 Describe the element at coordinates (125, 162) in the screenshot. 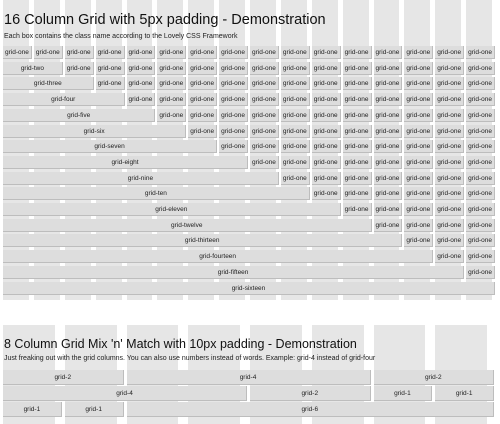

I see `grid-box: grid-eight` at that location.